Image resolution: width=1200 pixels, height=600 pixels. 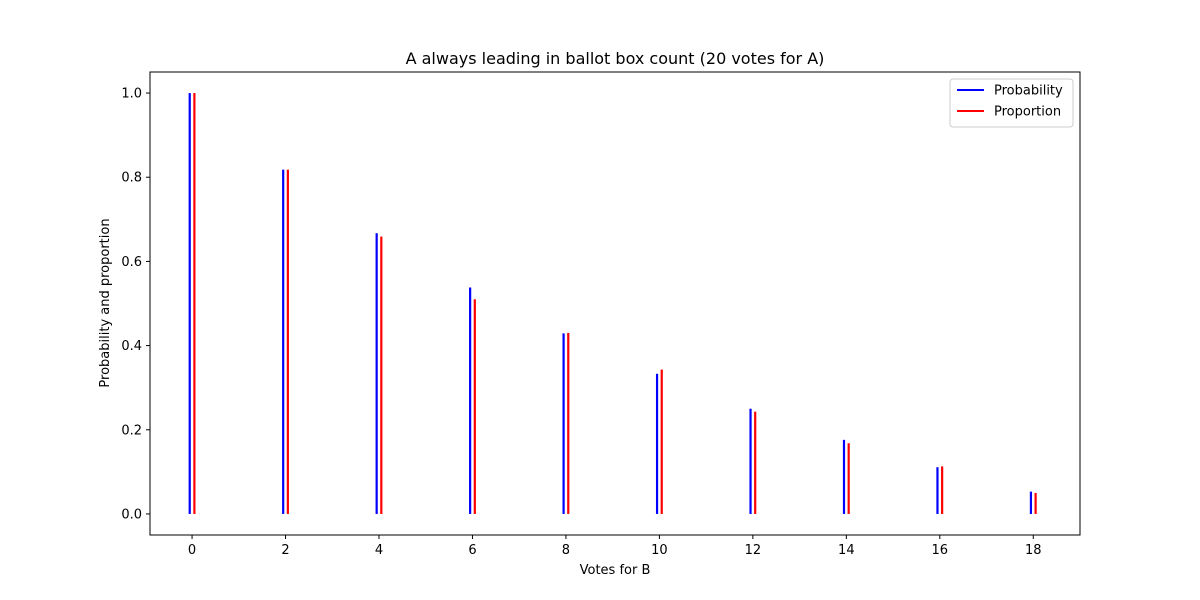 I want to click on x-tick-label-2: 2, so click(x=285, y=550).